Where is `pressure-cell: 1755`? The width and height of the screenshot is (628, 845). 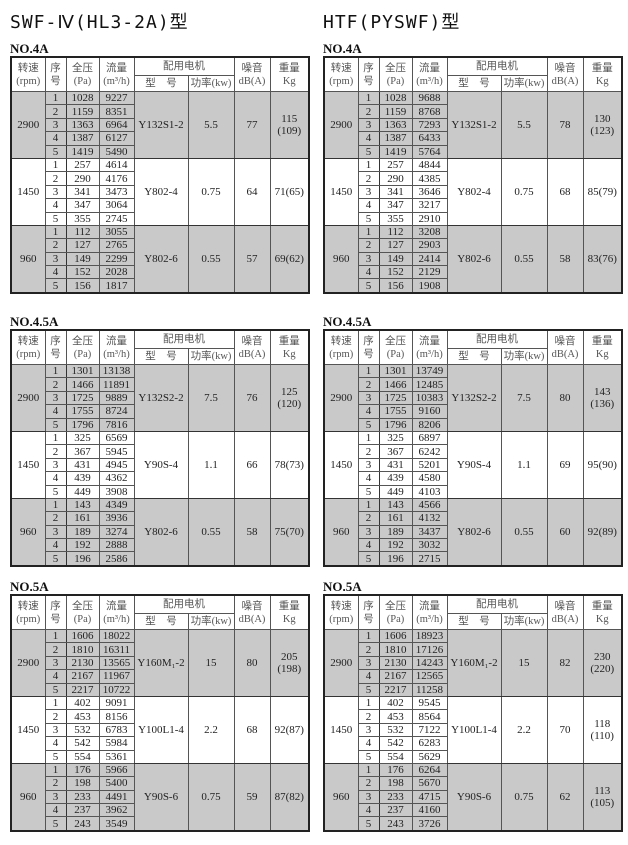 pressure-cell: 1755 is located at coordinates (82, 411).